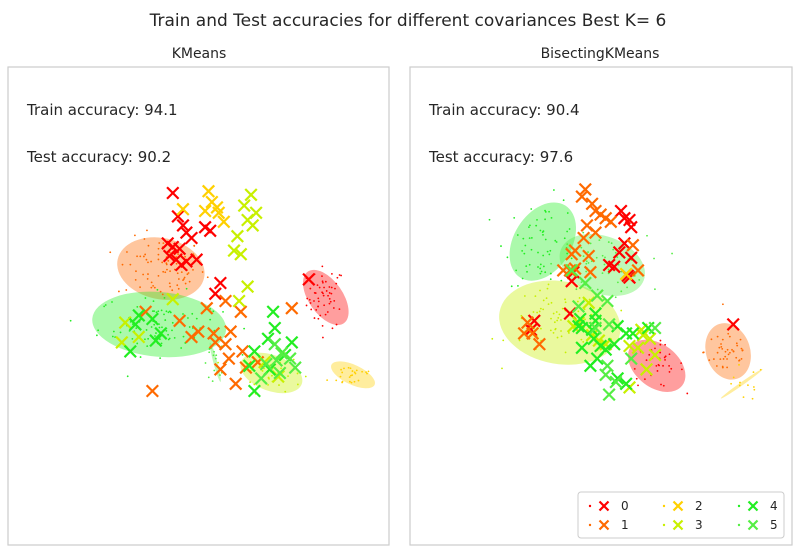 This screenshot has height=550, width=800. I want to click on bisecting-kmeans-train-accuracy: Train accuracy: 90.4, so click(504, 110).